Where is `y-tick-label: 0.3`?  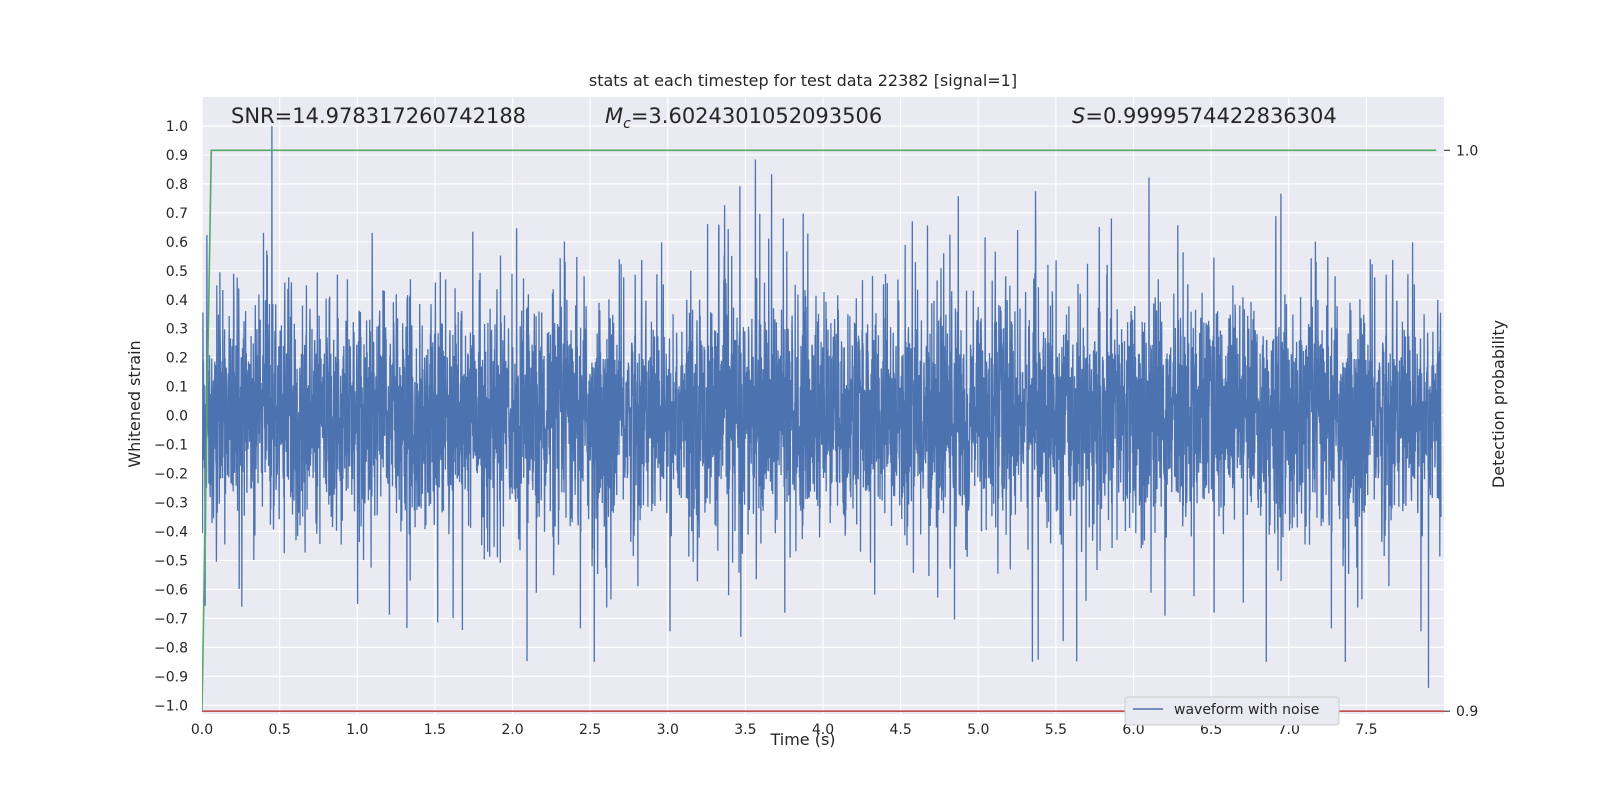 y-tick-label: 0.3 is located at coordinates (177, 330).